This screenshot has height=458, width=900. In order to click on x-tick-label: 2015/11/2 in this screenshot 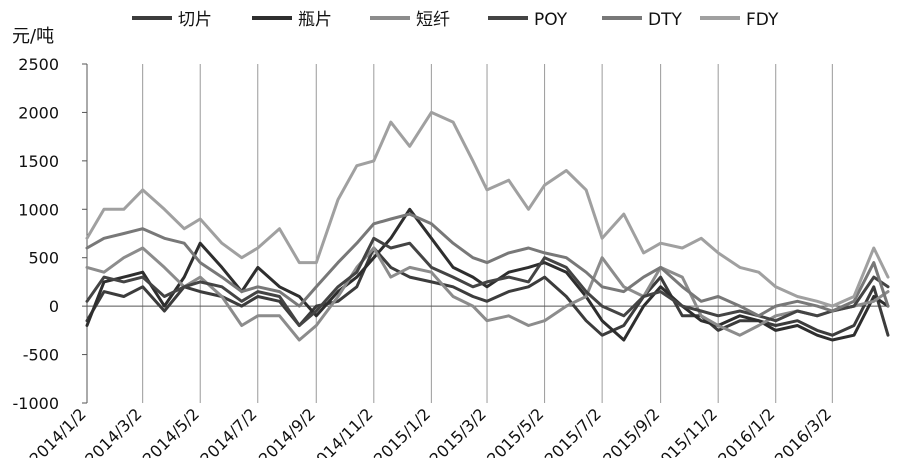, I will do `click(685, 431)`.